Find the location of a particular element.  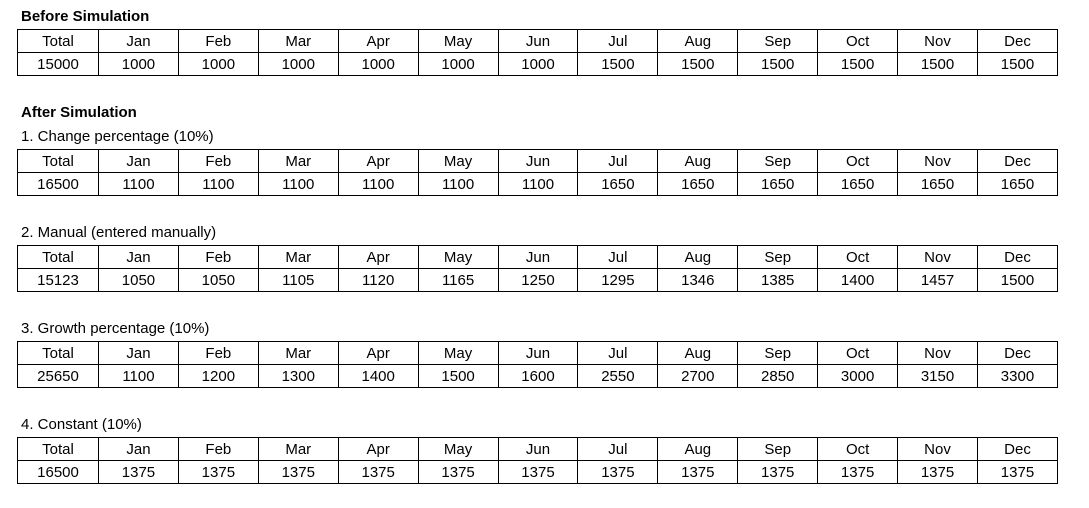

value-cell: 1050 is located at coordinates (218, 280).